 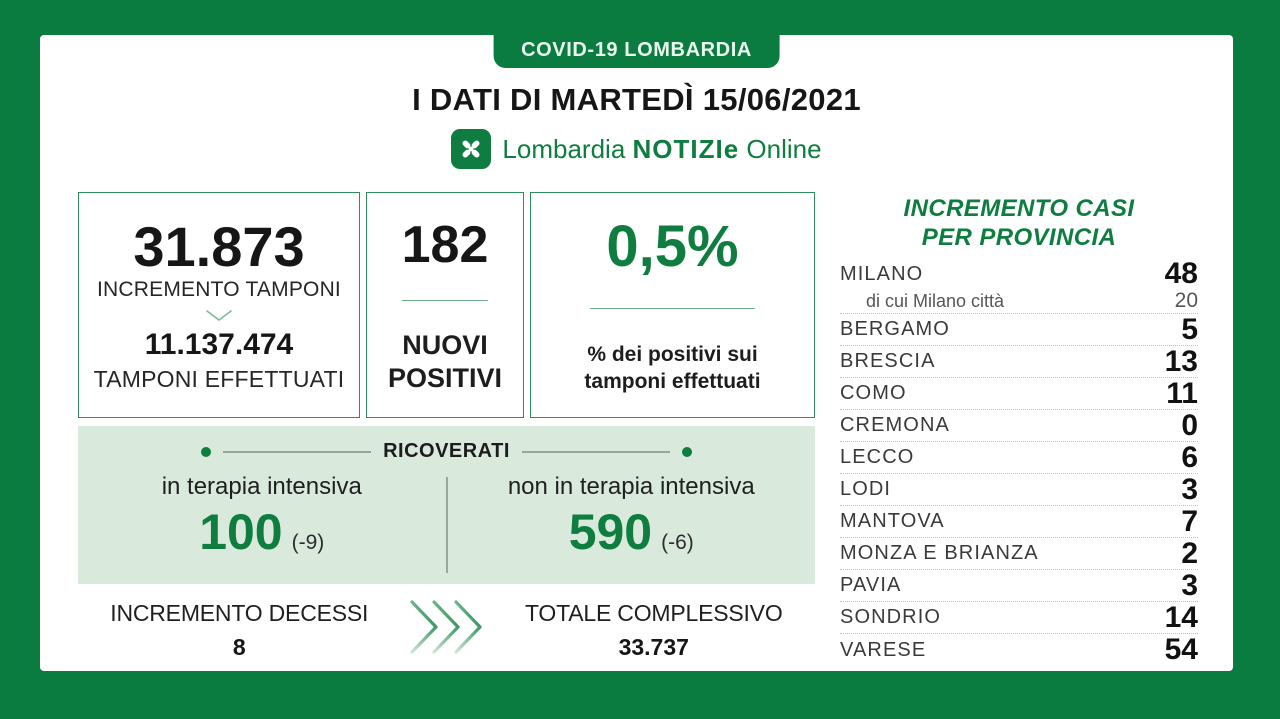 I want to click on incremento-decessi-block: INCREMENTO DECESSI 8, so click(x=239, y=628).